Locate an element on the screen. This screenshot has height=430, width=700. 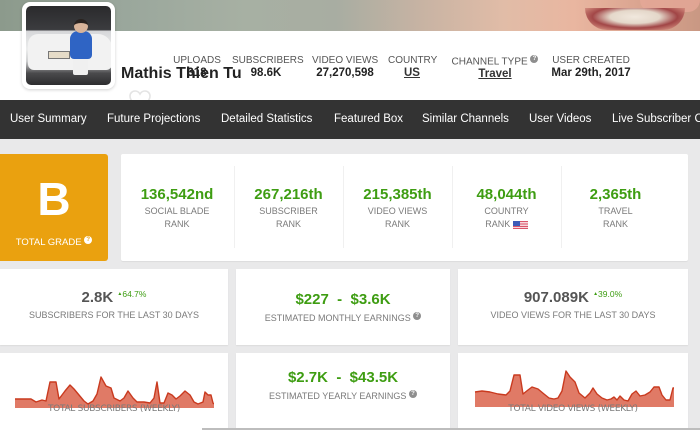
subscribers-30d-value: 2.8K 64.7% is located at coordinates (114, 297).